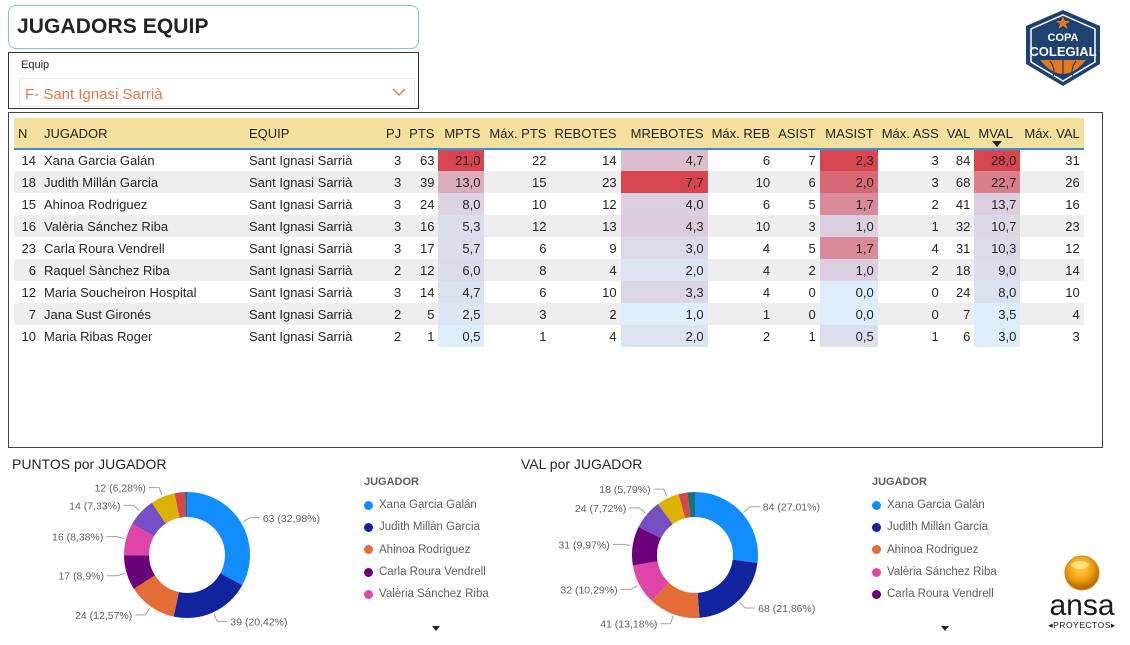  Describe the element at coordinates (142, 134) in the screenshot. I see `column-header-jugador: JUGADOR` at that location.